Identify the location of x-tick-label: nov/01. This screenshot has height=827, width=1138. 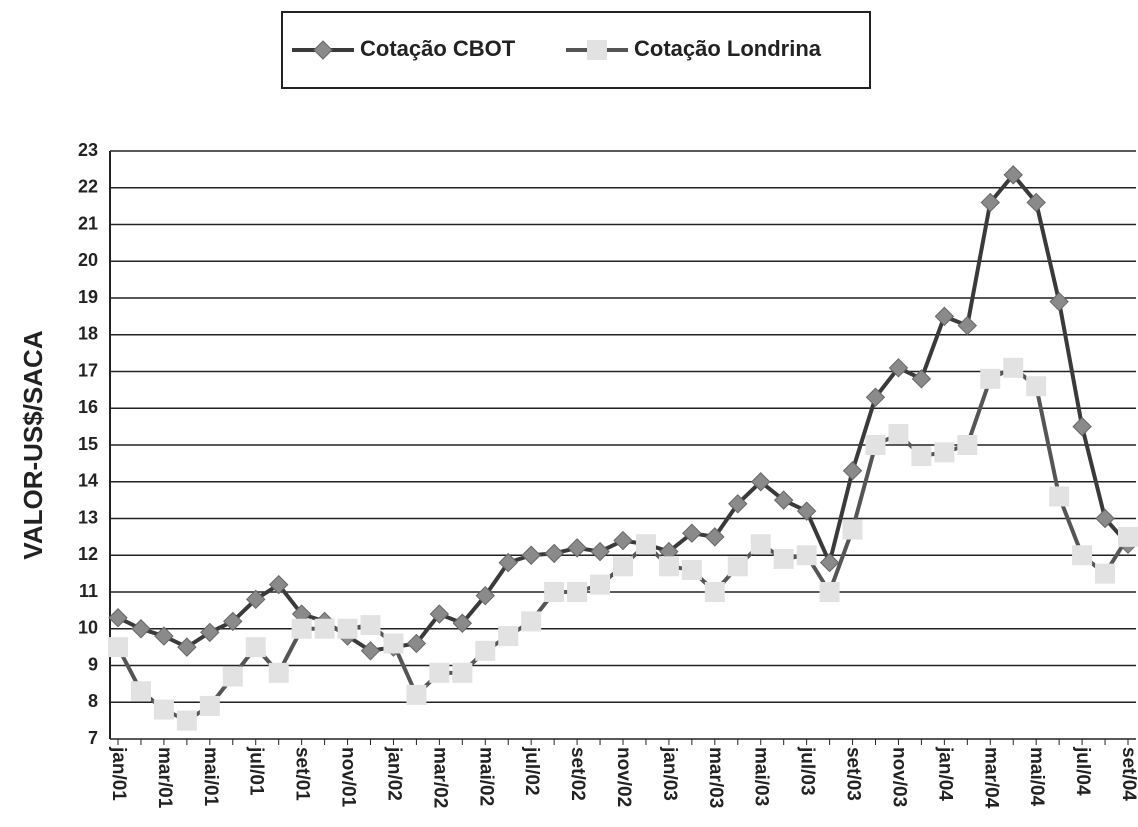
(348, 777).